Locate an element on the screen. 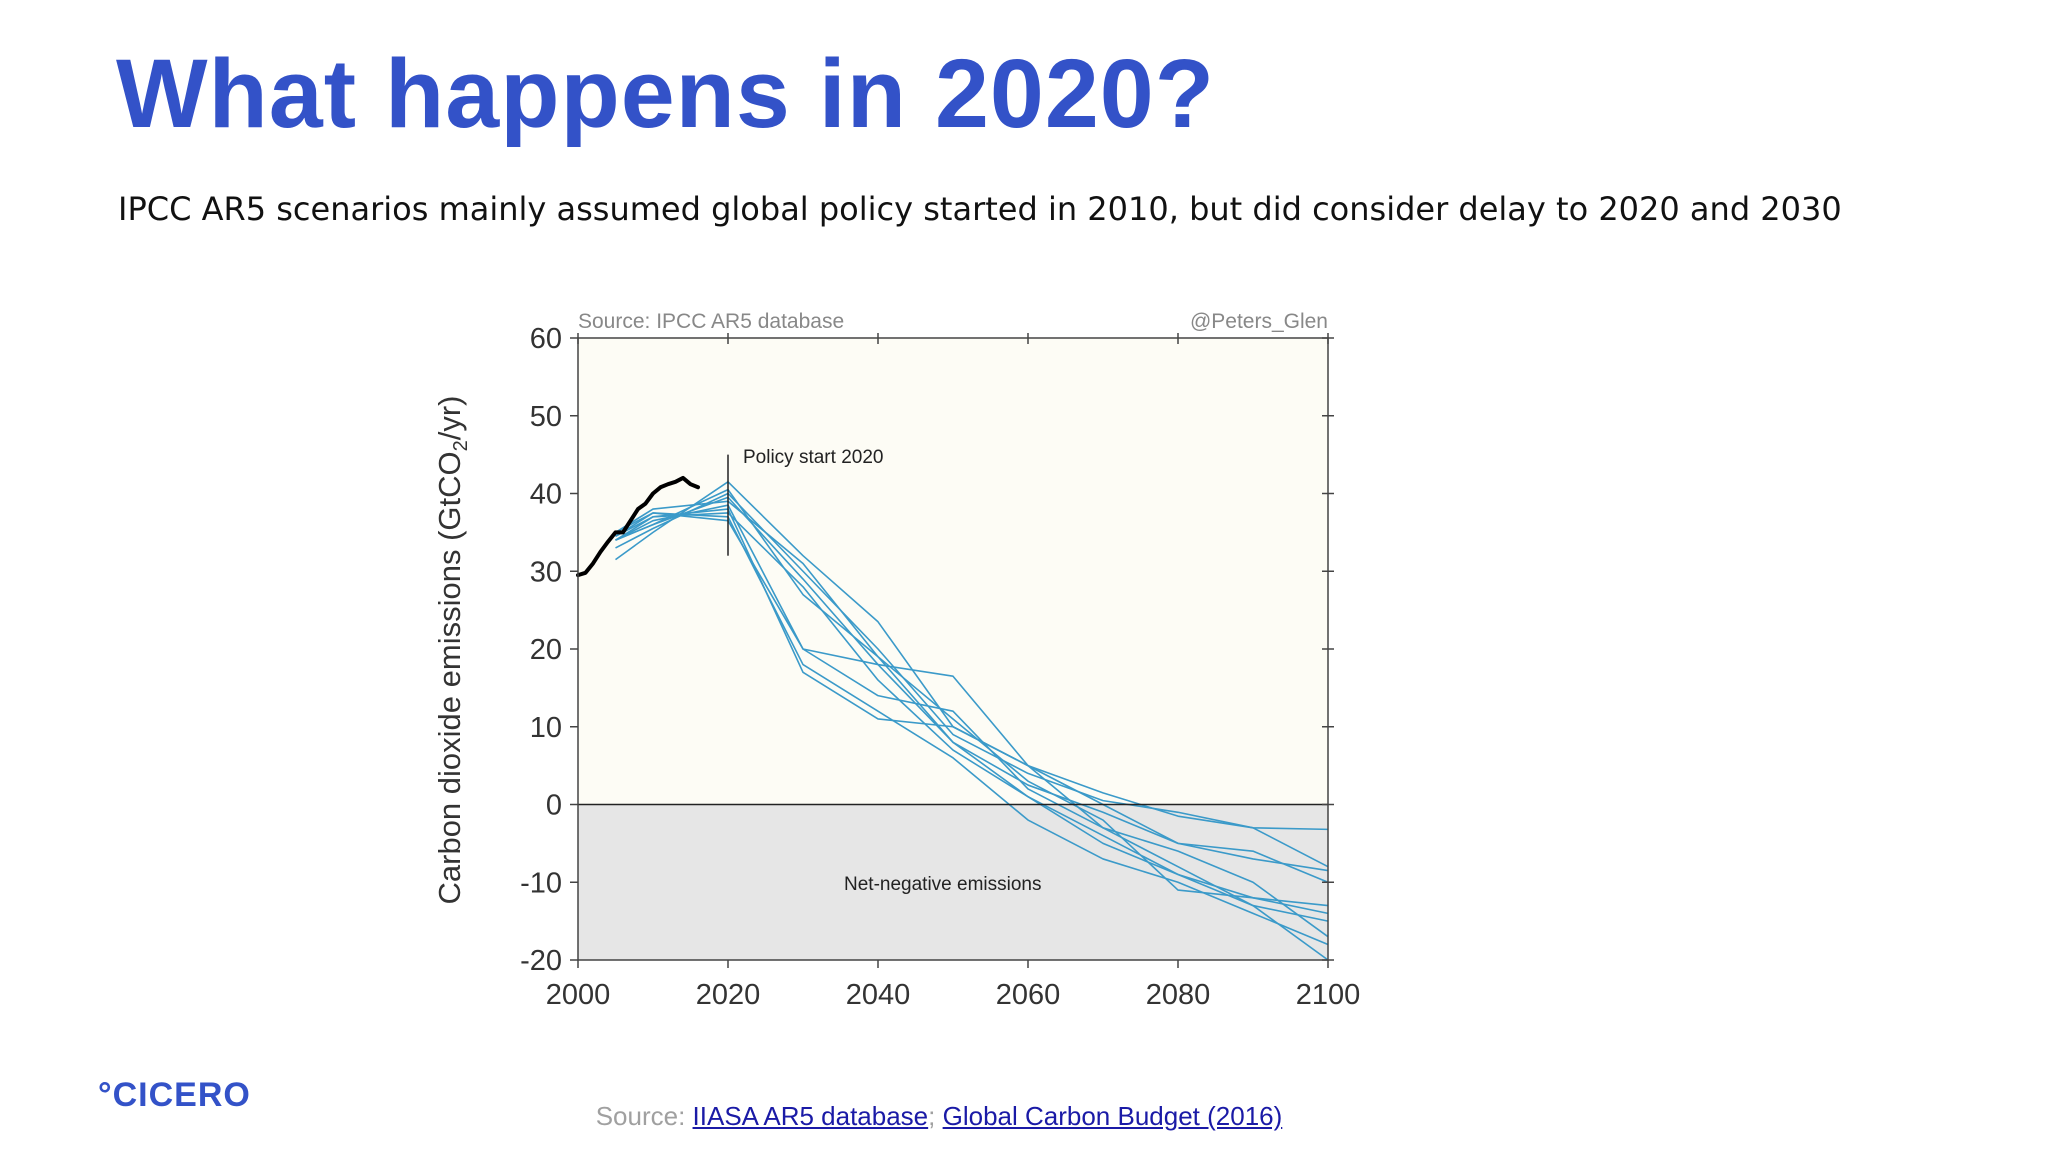 The width and height of the screenshot is (2048, 1152). x-tick-label: 2100 is located at coordinates (1328, 995).